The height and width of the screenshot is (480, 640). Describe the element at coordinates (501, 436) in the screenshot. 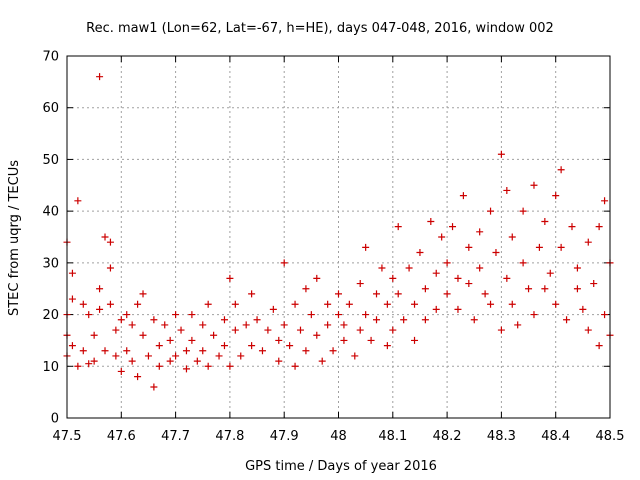

I see `x-tick-label: 48.3` at that location.